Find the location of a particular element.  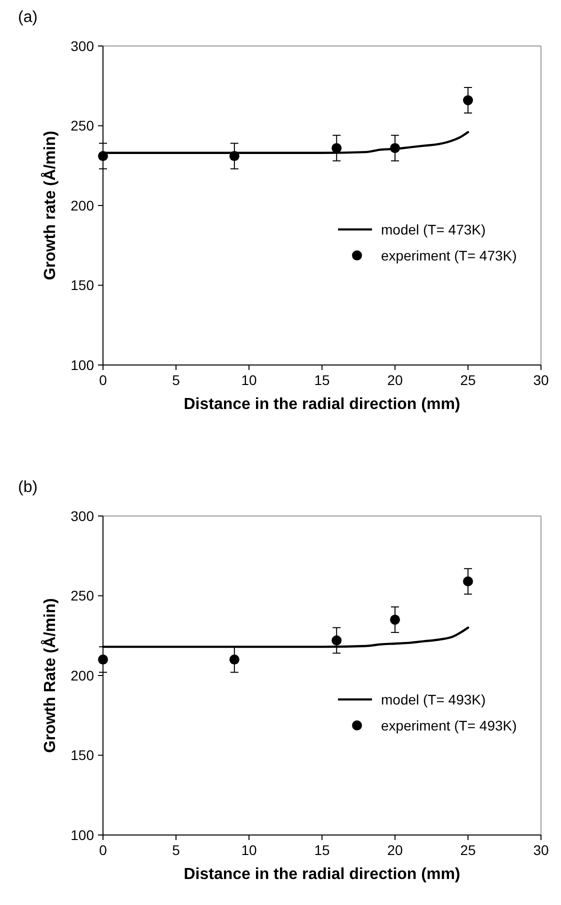

chart-title: (b) is located at coordinates (28, 487).